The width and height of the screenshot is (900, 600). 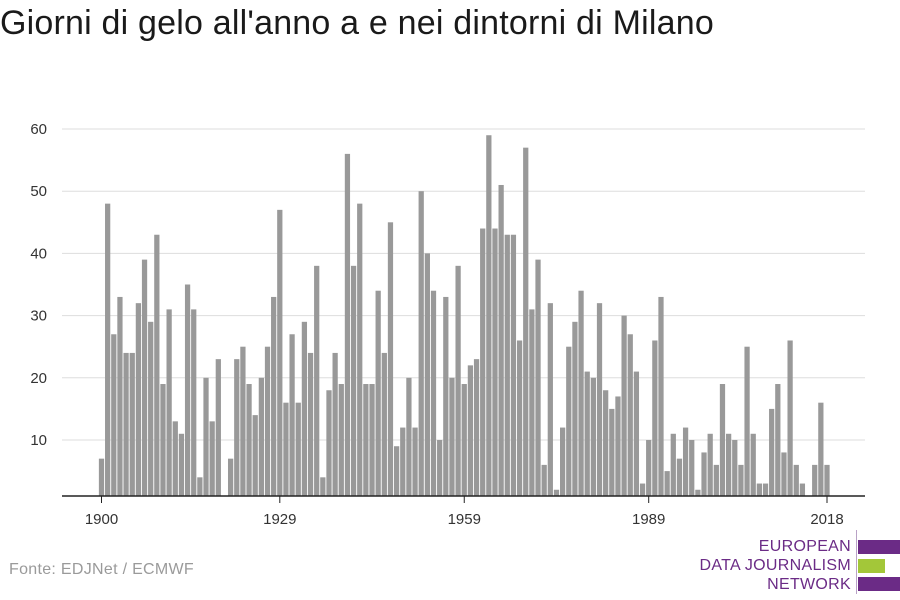 What do you see at coordinates (661, 396) in the screenshot?
I see `bar-1991` at bounding box center [661, 396].